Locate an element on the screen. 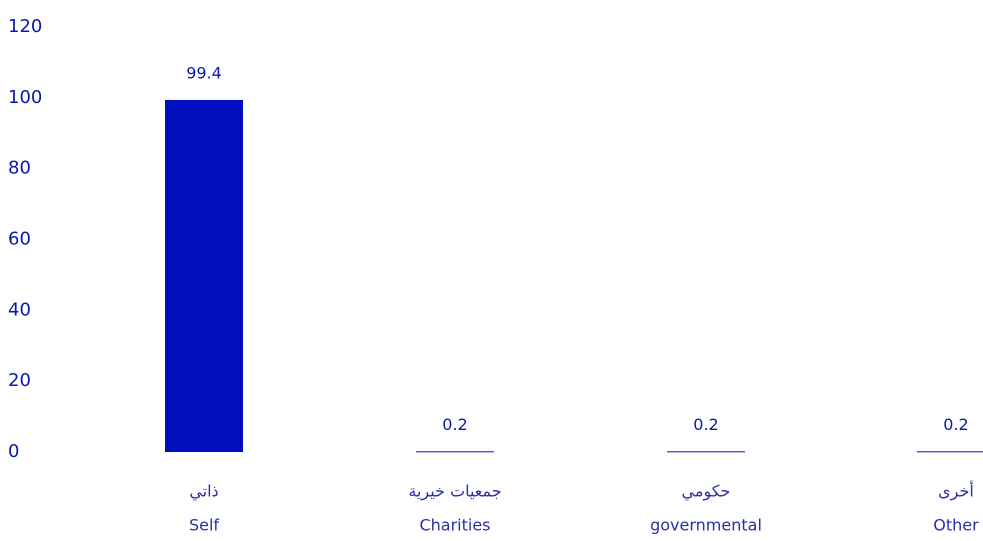  bar-other is located at coordinates (950, 452).